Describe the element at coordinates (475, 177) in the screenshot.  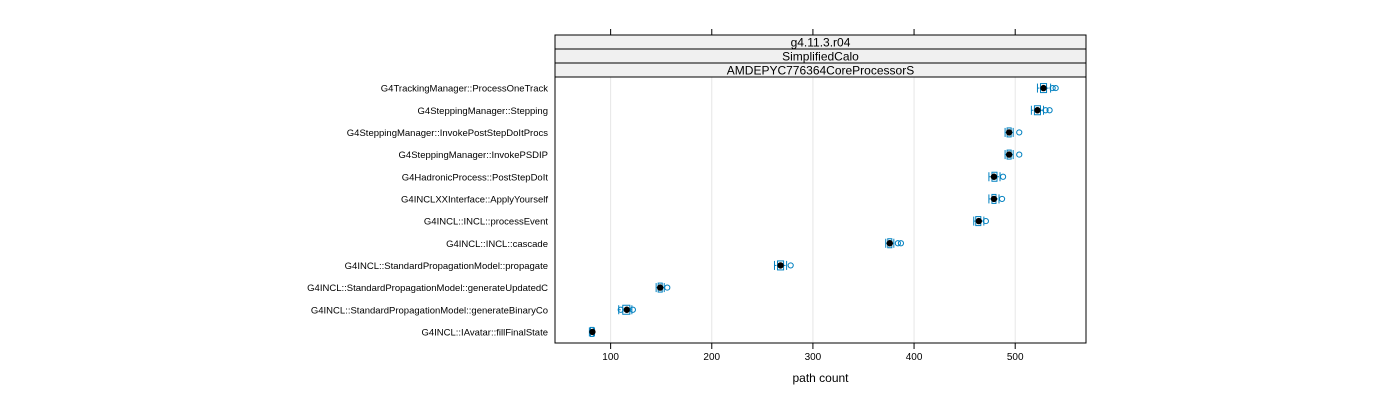
I see `category-label: G4HadronicProcess::PostStepDoIt` at that location.